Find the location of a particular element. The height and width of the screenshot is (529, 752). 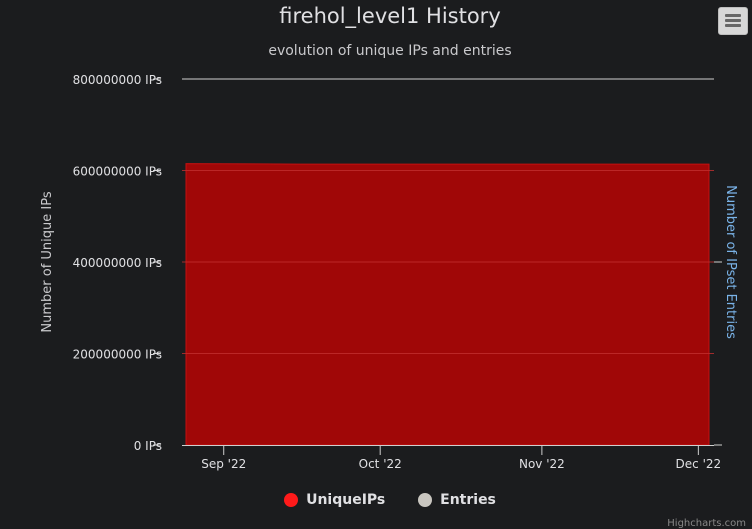

y-tick-label: 0 IPs is located at coordinates (148, 446).